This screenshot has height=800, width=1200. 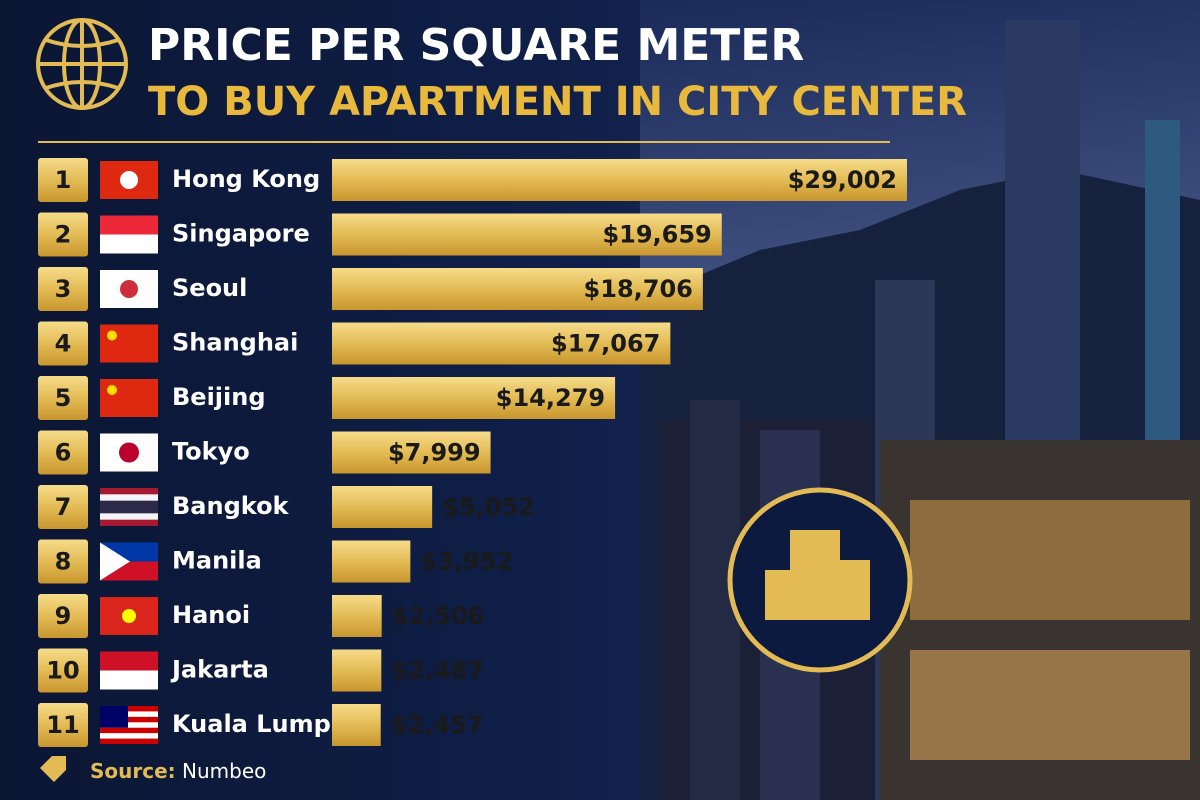 What do you see at coordinates (211, 615) in the screenshot?
I see `category-label: Hanoi` at bounding box center [211, 615].